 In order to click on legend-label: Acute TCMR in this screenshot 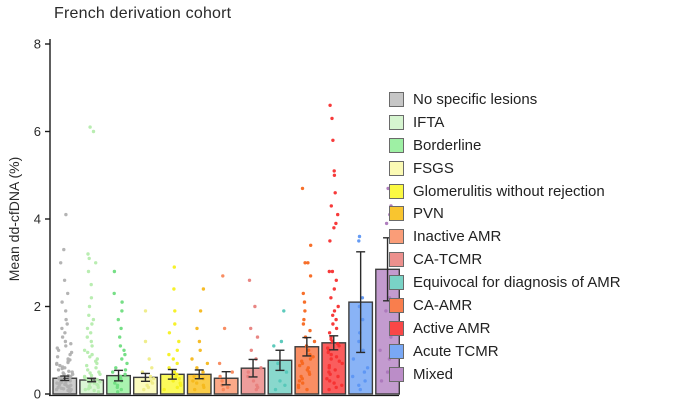, I will do `click(456, 351)`.